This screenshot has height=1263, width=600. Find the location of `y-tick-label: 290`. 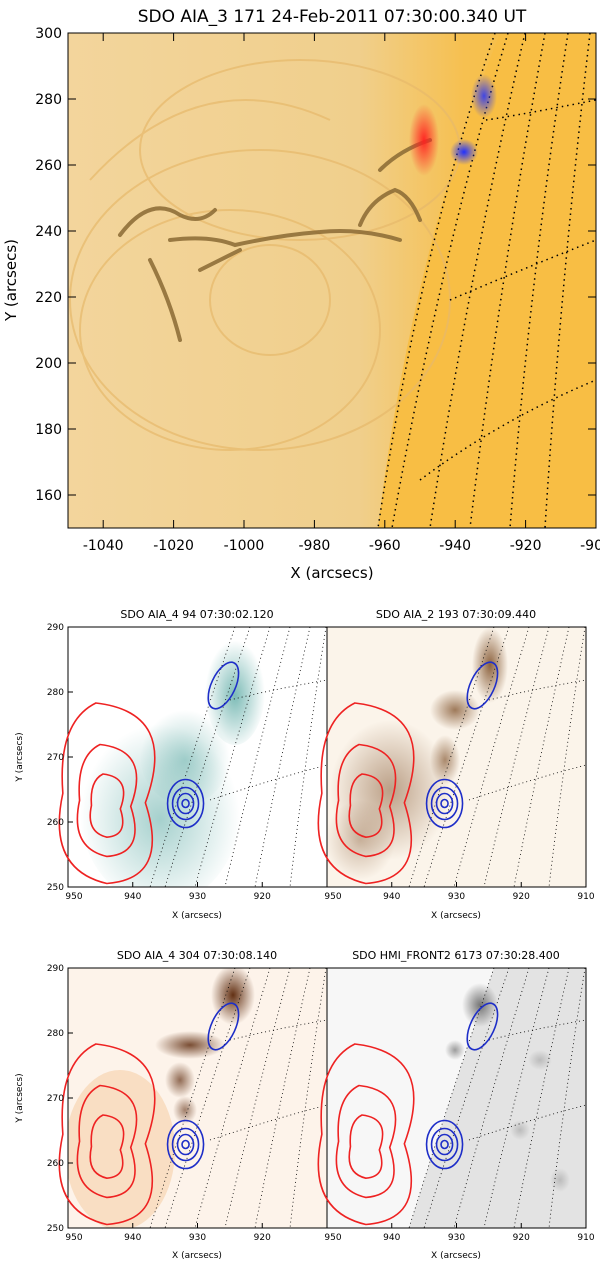

y-tick-label: 290 is located at coordinates (55, 628).